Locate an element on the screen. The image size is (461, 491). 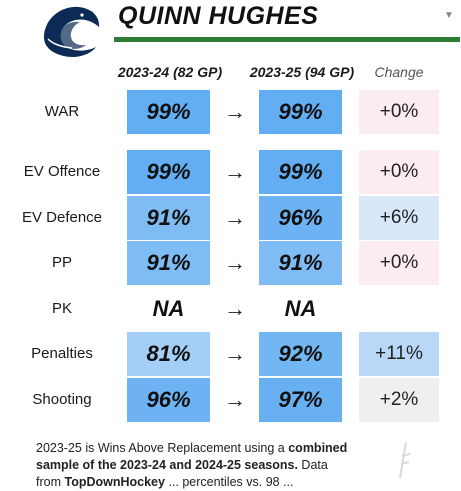
change-value: +2% is located at coordinates (399, 400).